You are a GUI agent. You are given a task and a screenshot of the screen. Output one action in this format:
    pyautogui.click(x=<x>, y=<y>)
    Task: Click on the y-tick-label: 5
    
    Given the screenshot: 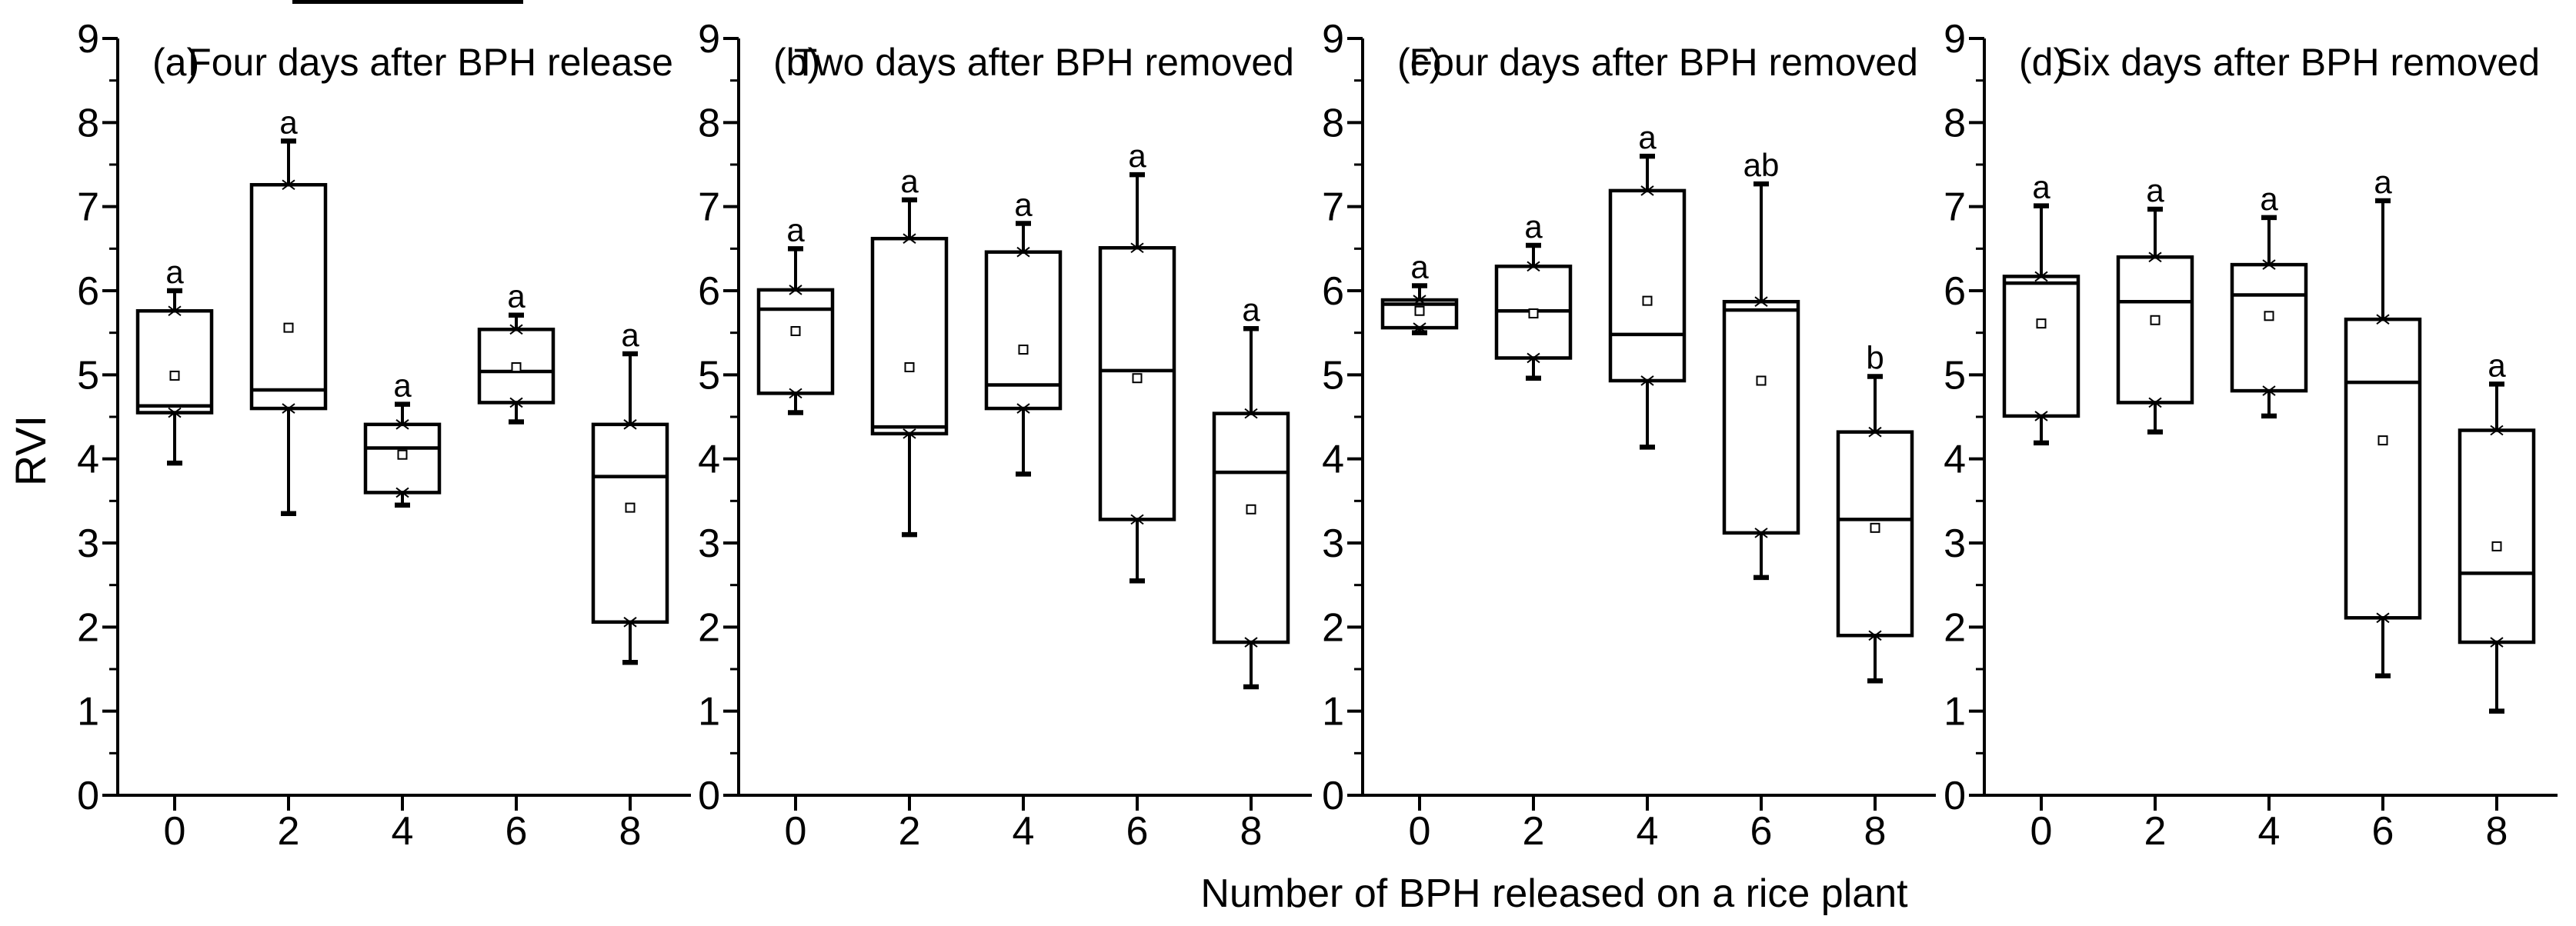 What is the action you would take?
    pyautogui.click(x=709, y=376)
    